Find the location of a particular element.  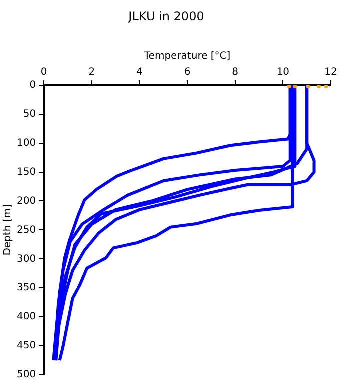

y-tick-label: 500 is located at coordinates (26, 375).